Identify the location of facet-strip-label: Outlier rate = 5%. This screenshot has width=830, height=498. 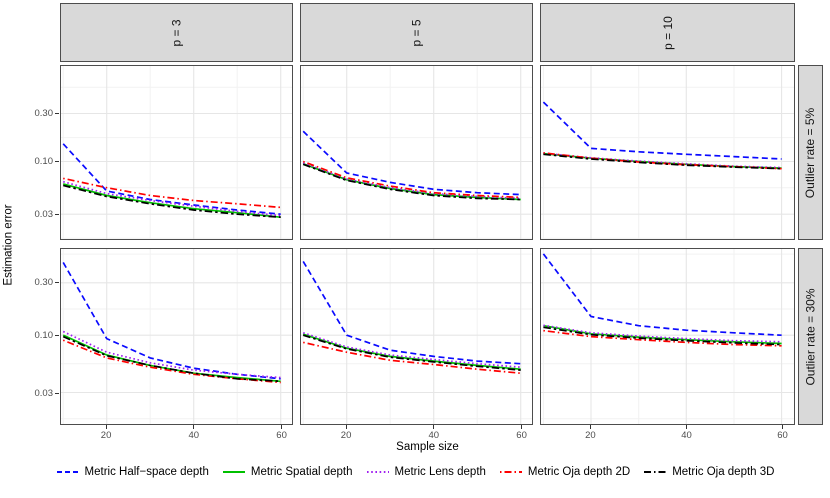
(810, 152).